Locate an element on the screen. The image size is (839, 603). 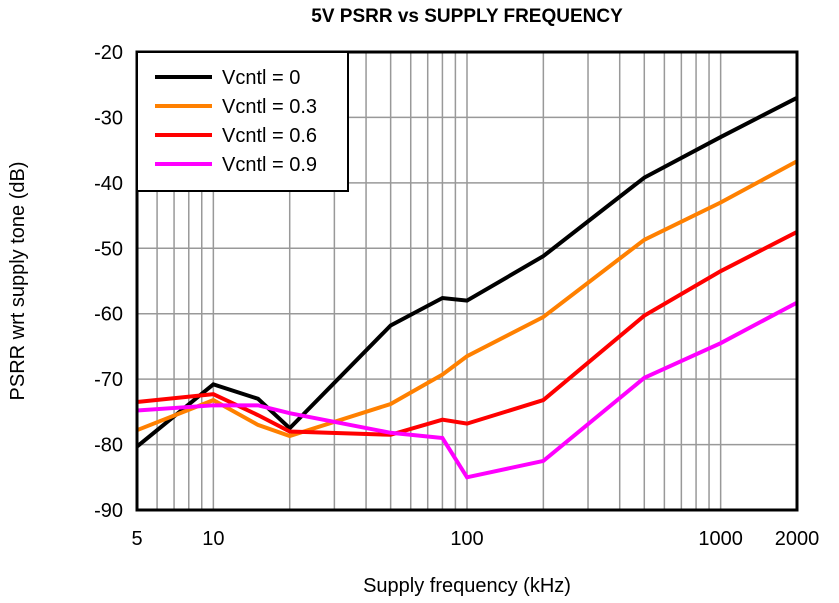
x-axis-label: Supply frequency (kHz) is located at coordinates (467, 586).